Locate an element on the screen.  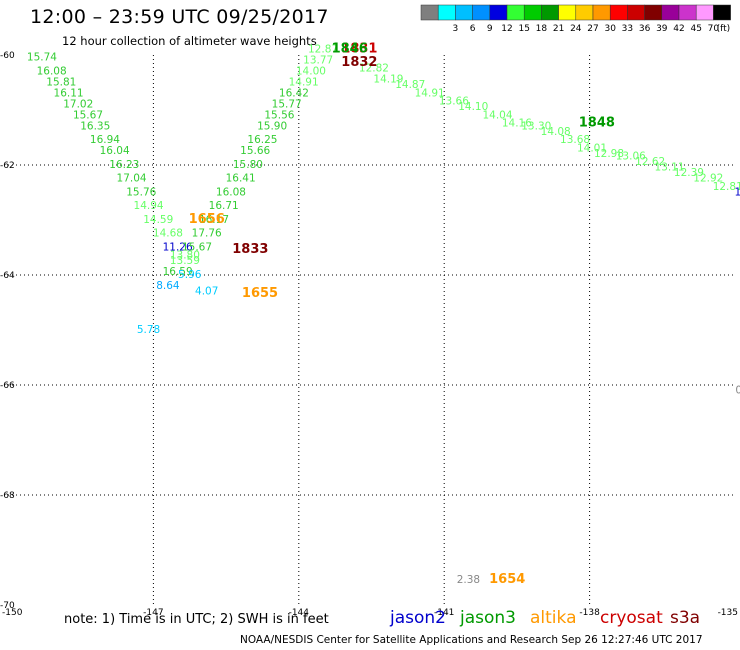
scale-label: 15 is located at coordinates (523, 29).